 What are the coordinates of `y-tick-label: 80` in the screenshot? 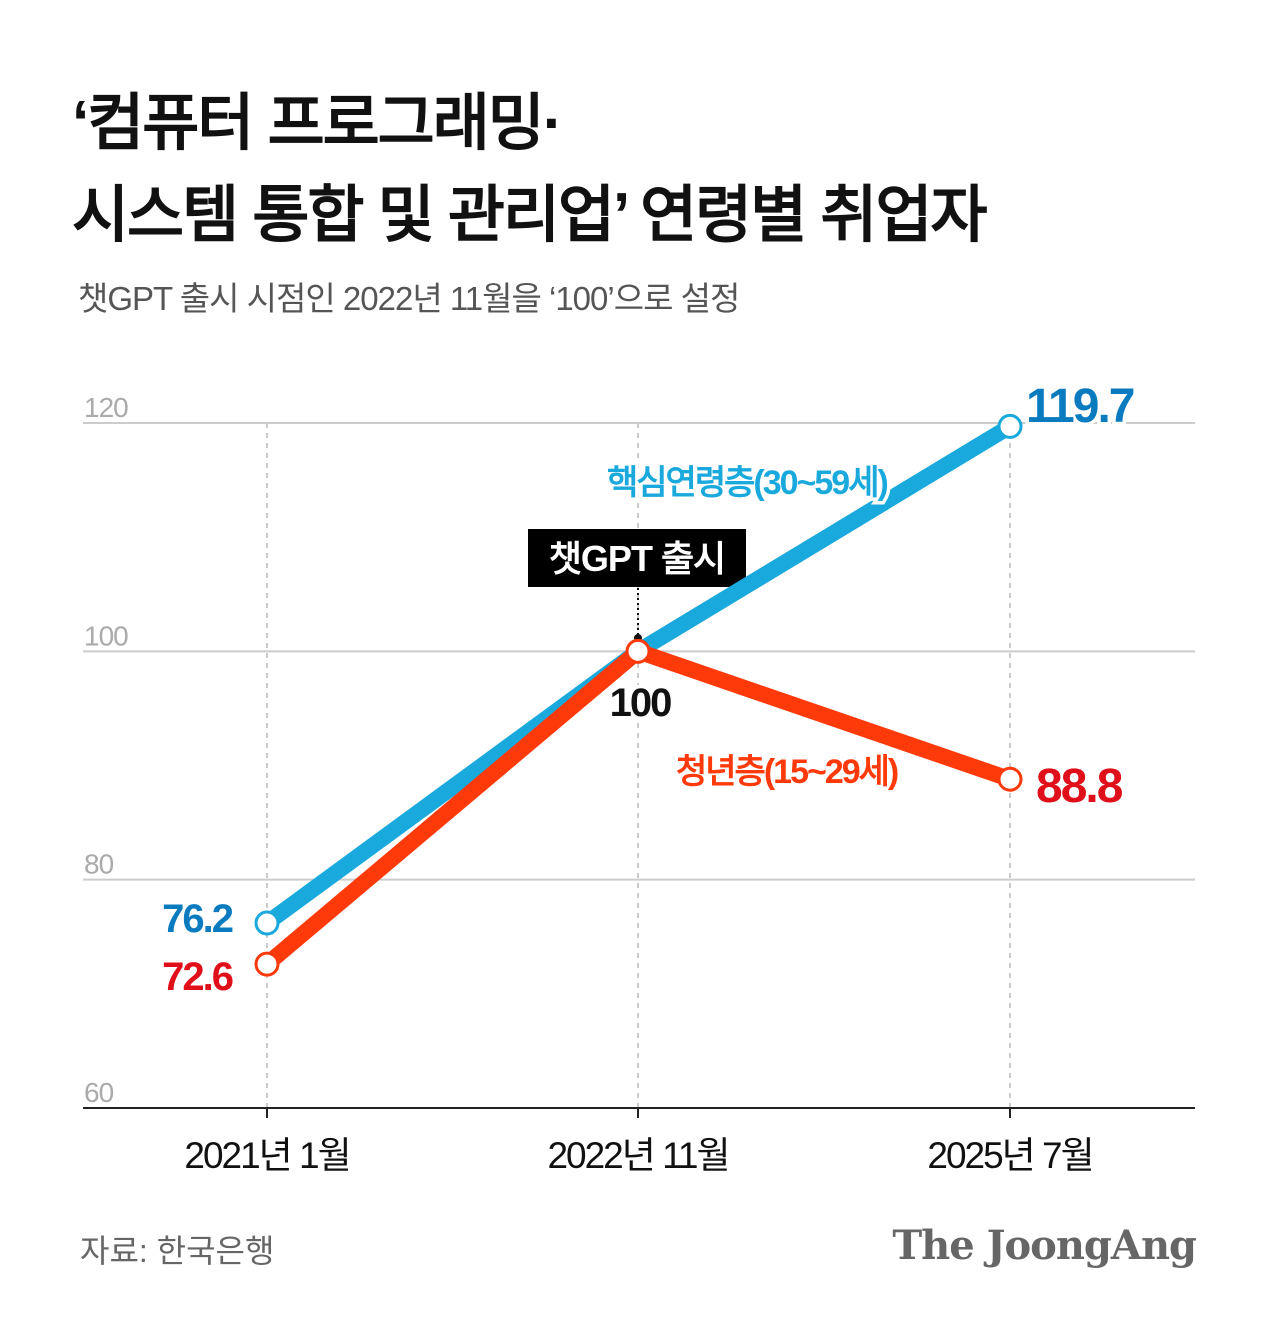 It's located at (99, 864).